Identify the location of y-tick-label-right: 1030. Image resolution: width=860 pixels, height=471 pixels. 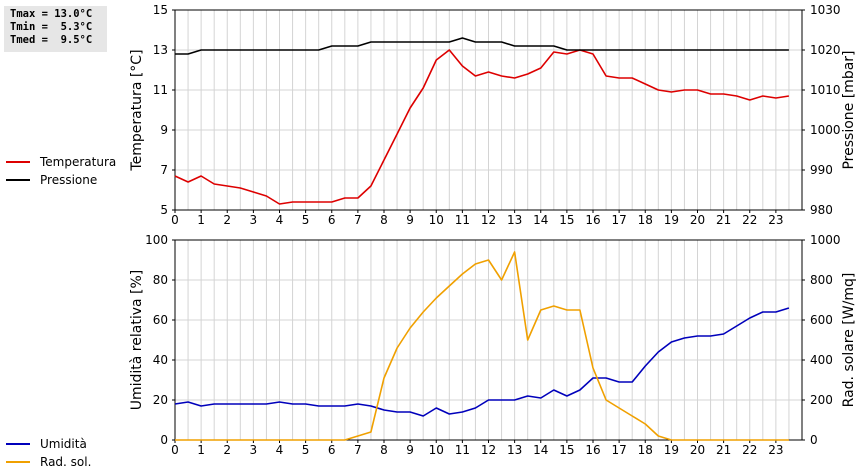
(825, 10).